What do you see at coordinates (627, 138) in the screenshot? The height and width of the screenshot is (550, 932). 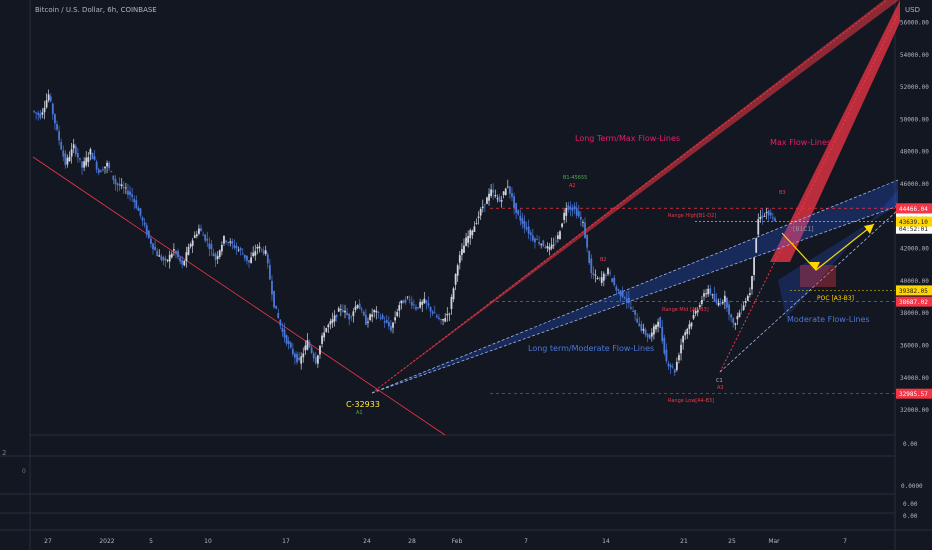 I see `label-long-term-max: Long Term/Max Flow-Lines` at bounding box center [627, 138].